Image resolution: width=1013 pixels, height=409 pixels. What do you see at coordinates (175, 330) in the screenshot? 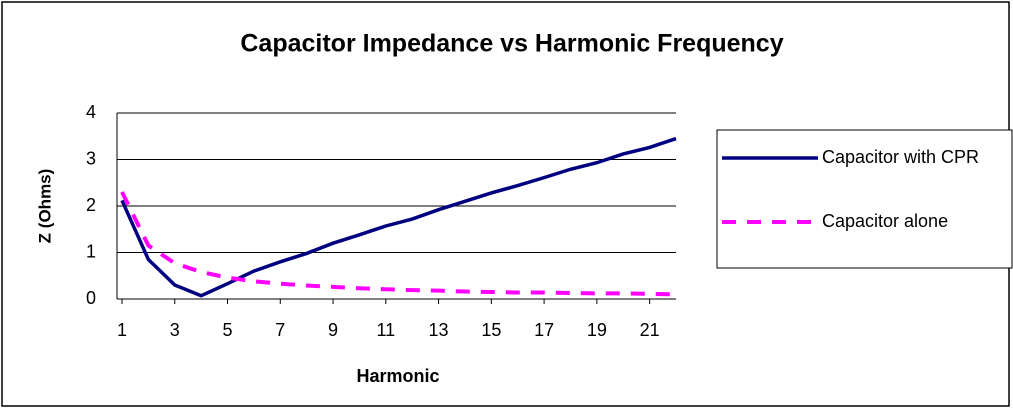
I see `x-tick-label: 3` at bounding box center [175, 330].